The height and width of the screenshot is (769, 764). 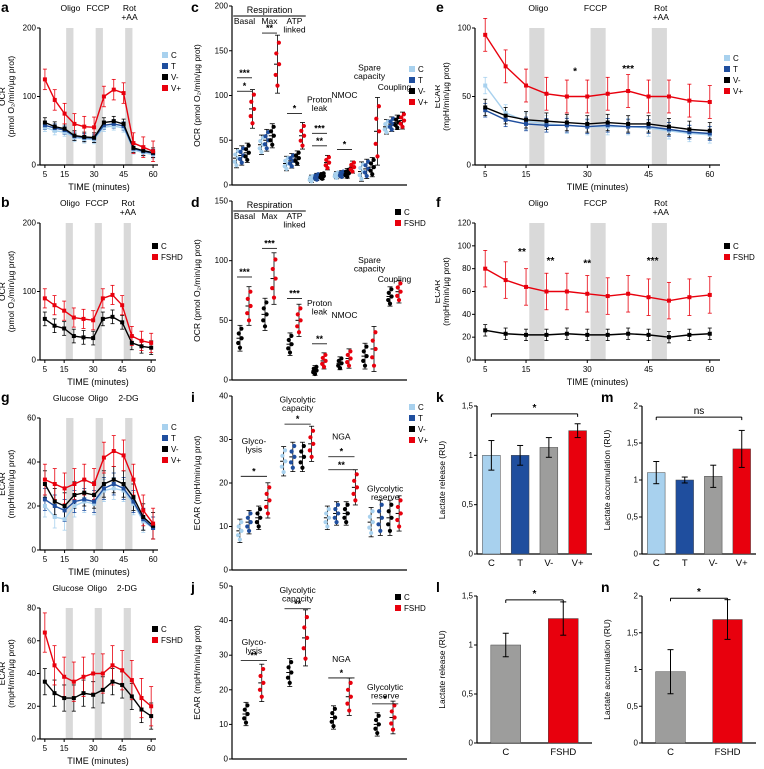 What do you see at coordinates (466, 96) in the screenshot?
I see `svg-text: 50` at bounding box center [466, 96].